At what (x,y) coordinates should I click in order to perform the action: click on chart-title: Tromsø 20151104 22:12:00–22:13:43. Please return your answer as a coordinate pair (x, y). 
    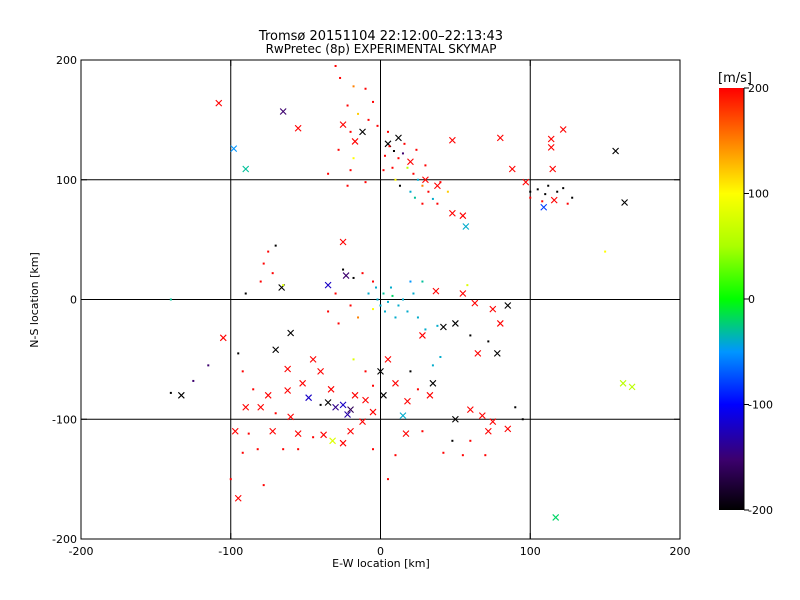
    Looking at the image, I should click on (380, 36).